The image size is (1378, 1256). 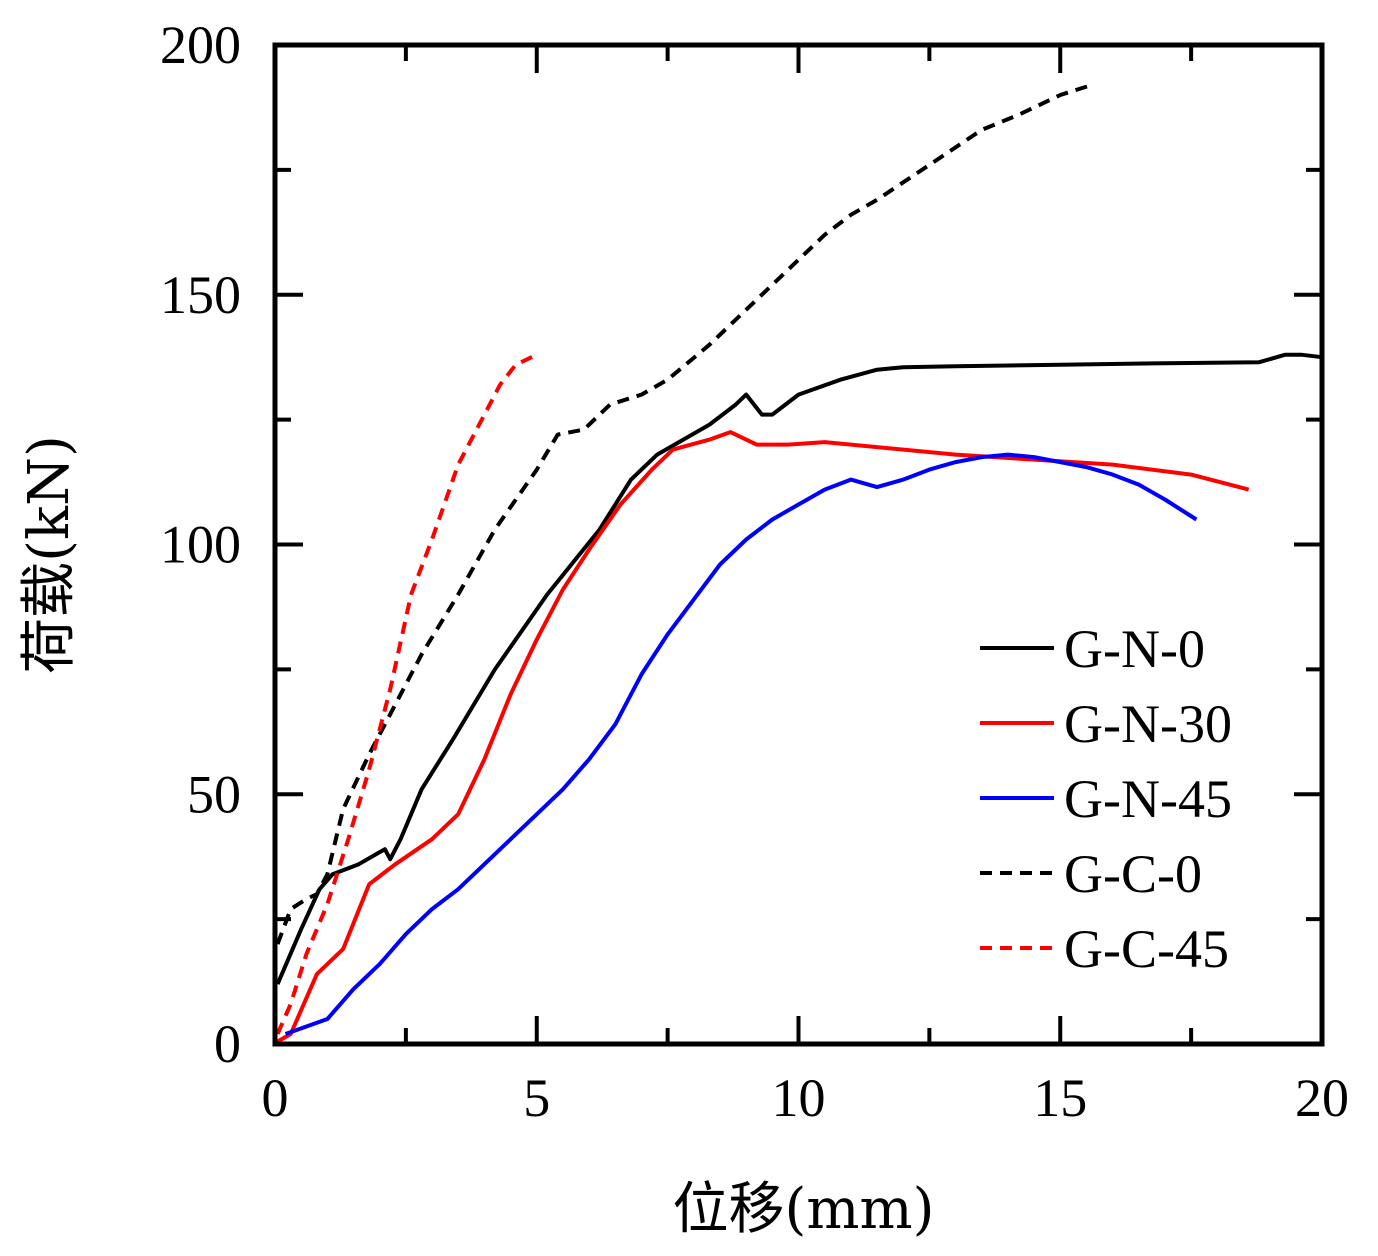 What do you see at coordinates (227, 1044) in the screenshot?
I see `y-tick-label: 0` at bounding box center [227, 1044].